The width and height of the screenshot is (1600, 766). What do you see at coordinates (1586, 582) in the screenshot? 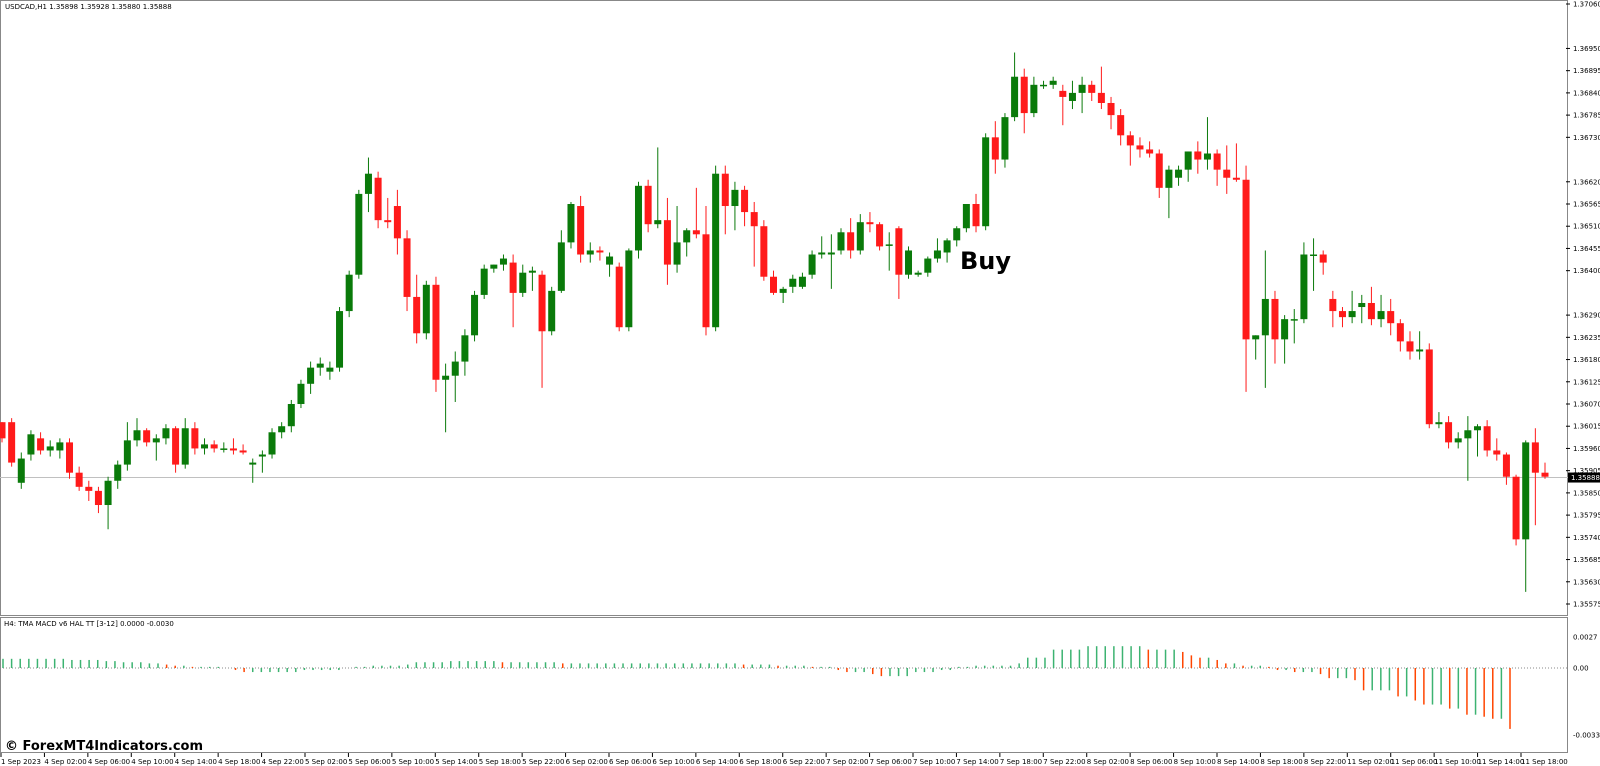
I see `price-y-tick-label: 1.35630` at bounding box center [1586, 582].